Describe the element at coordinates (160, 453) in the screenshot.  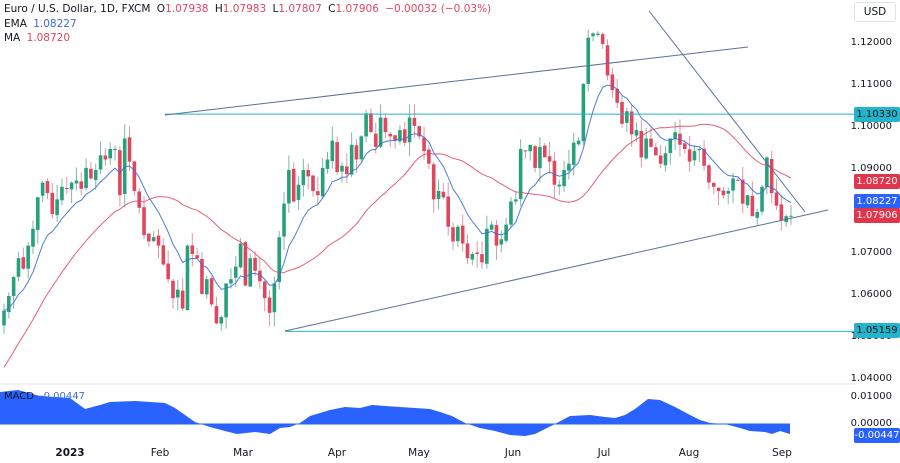
I see `time-tick: Feb` at that location.